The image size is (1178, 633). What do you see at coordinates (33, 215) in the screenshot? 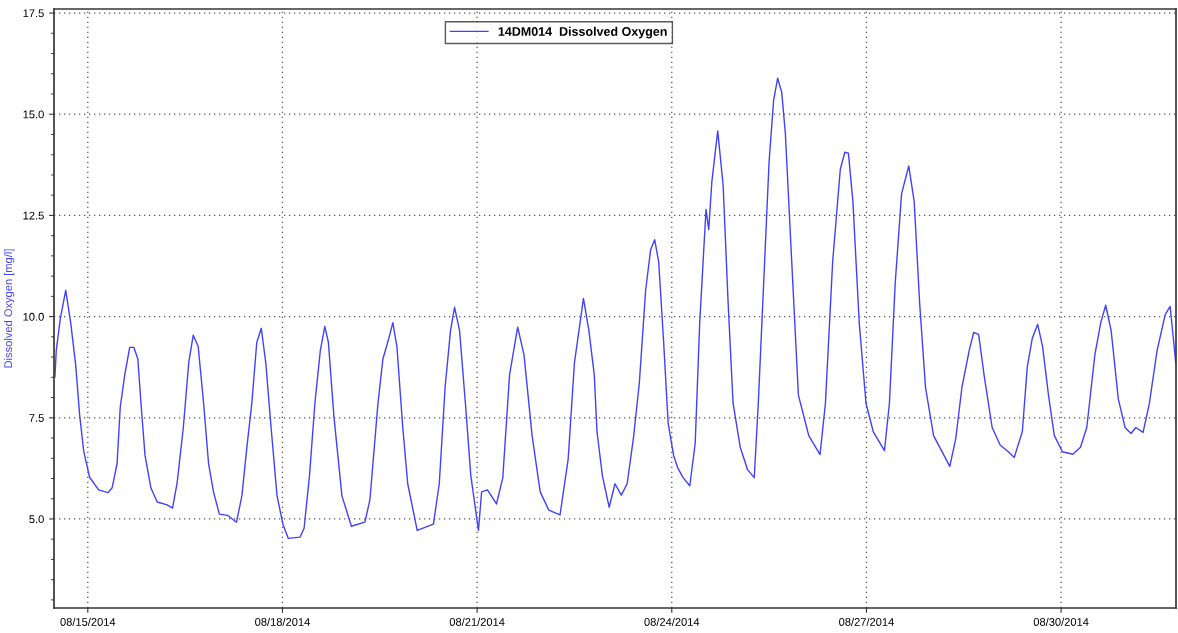
I see `y-tick-label: 12.5` at bounding box center [33, 215].